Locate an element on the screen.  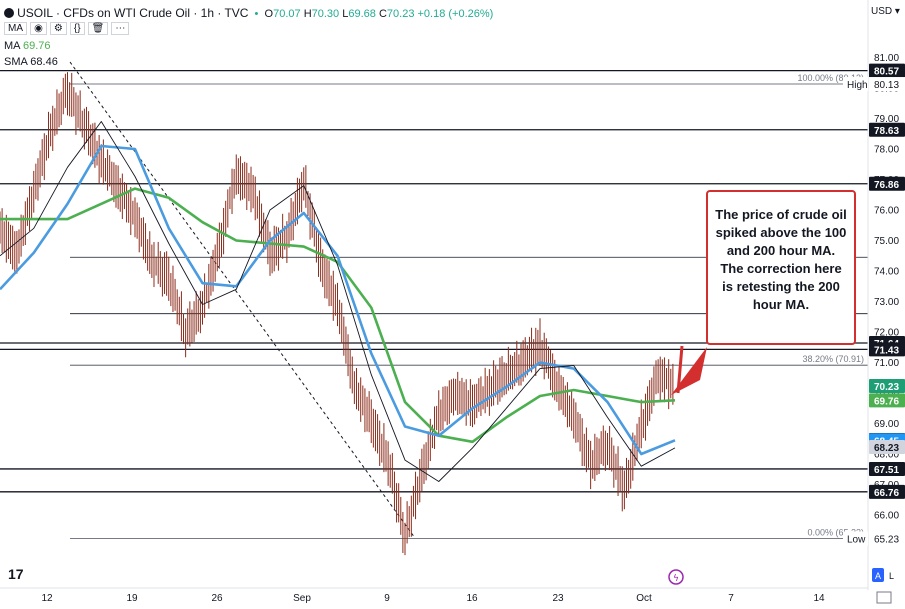
ma-legend-value: 69.76 is located at coordinates (36, 46).